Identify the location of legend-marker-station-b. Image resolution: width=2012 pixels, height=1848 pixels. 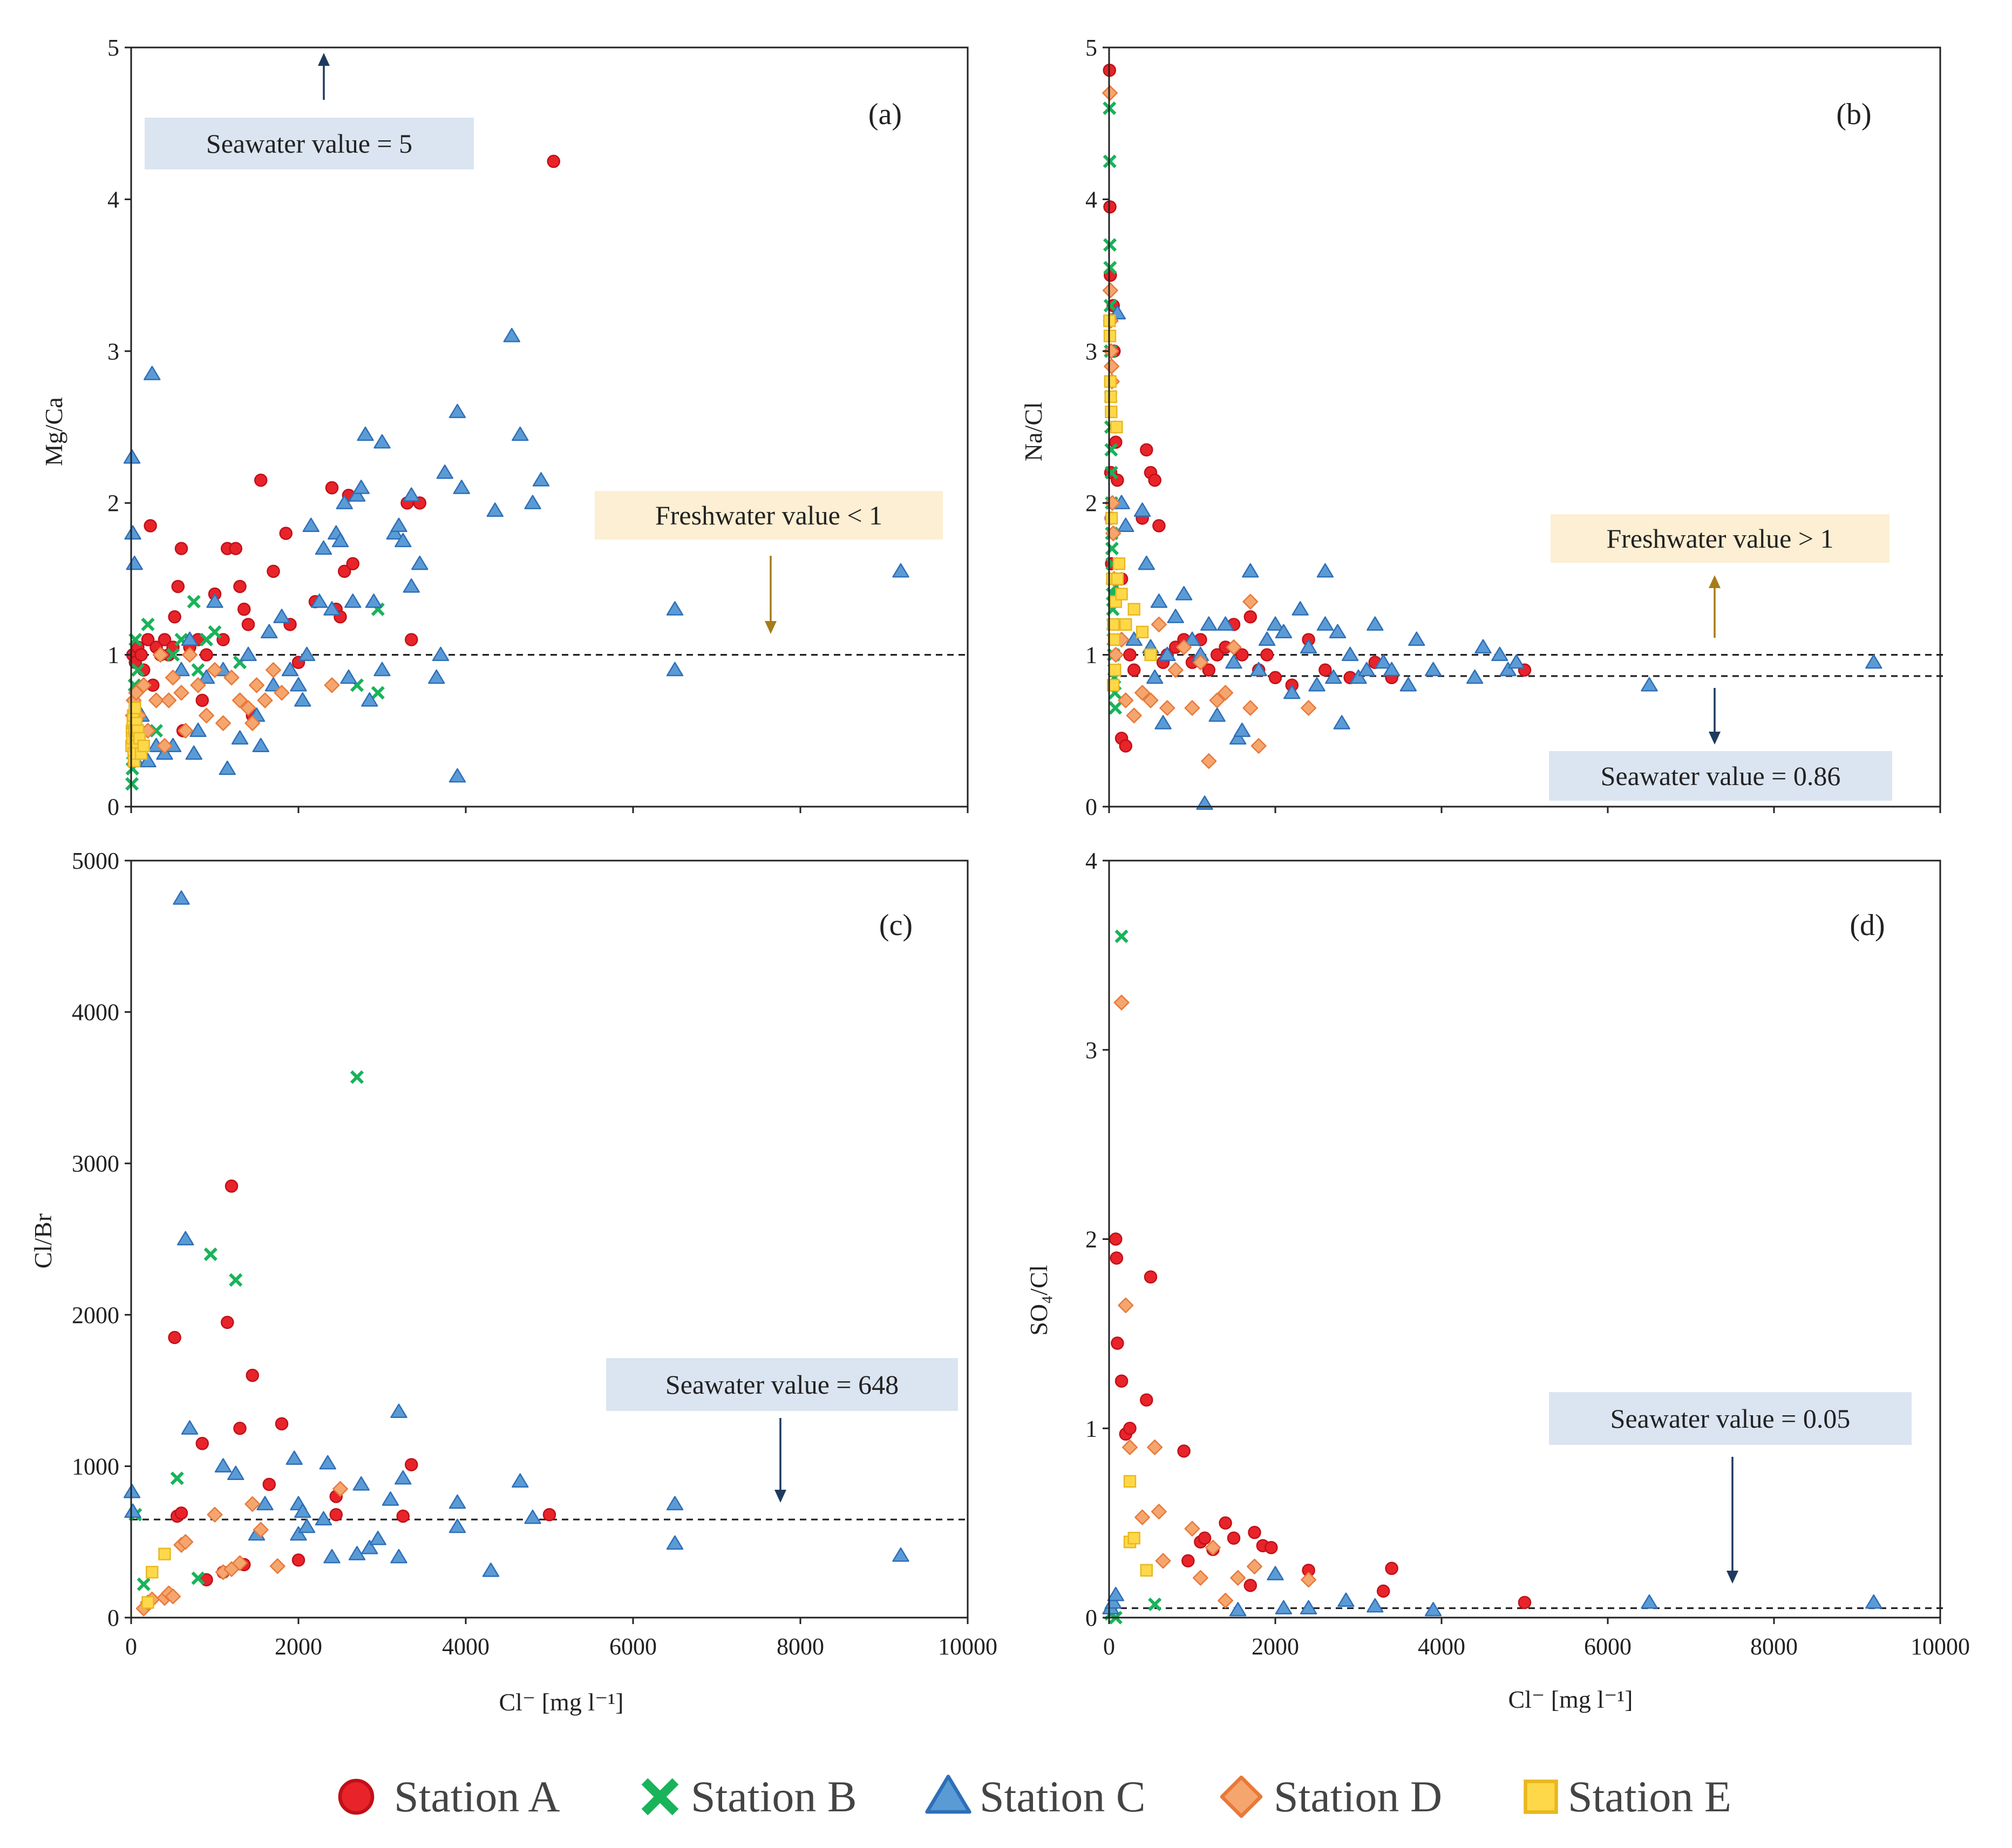
(660, 1797).